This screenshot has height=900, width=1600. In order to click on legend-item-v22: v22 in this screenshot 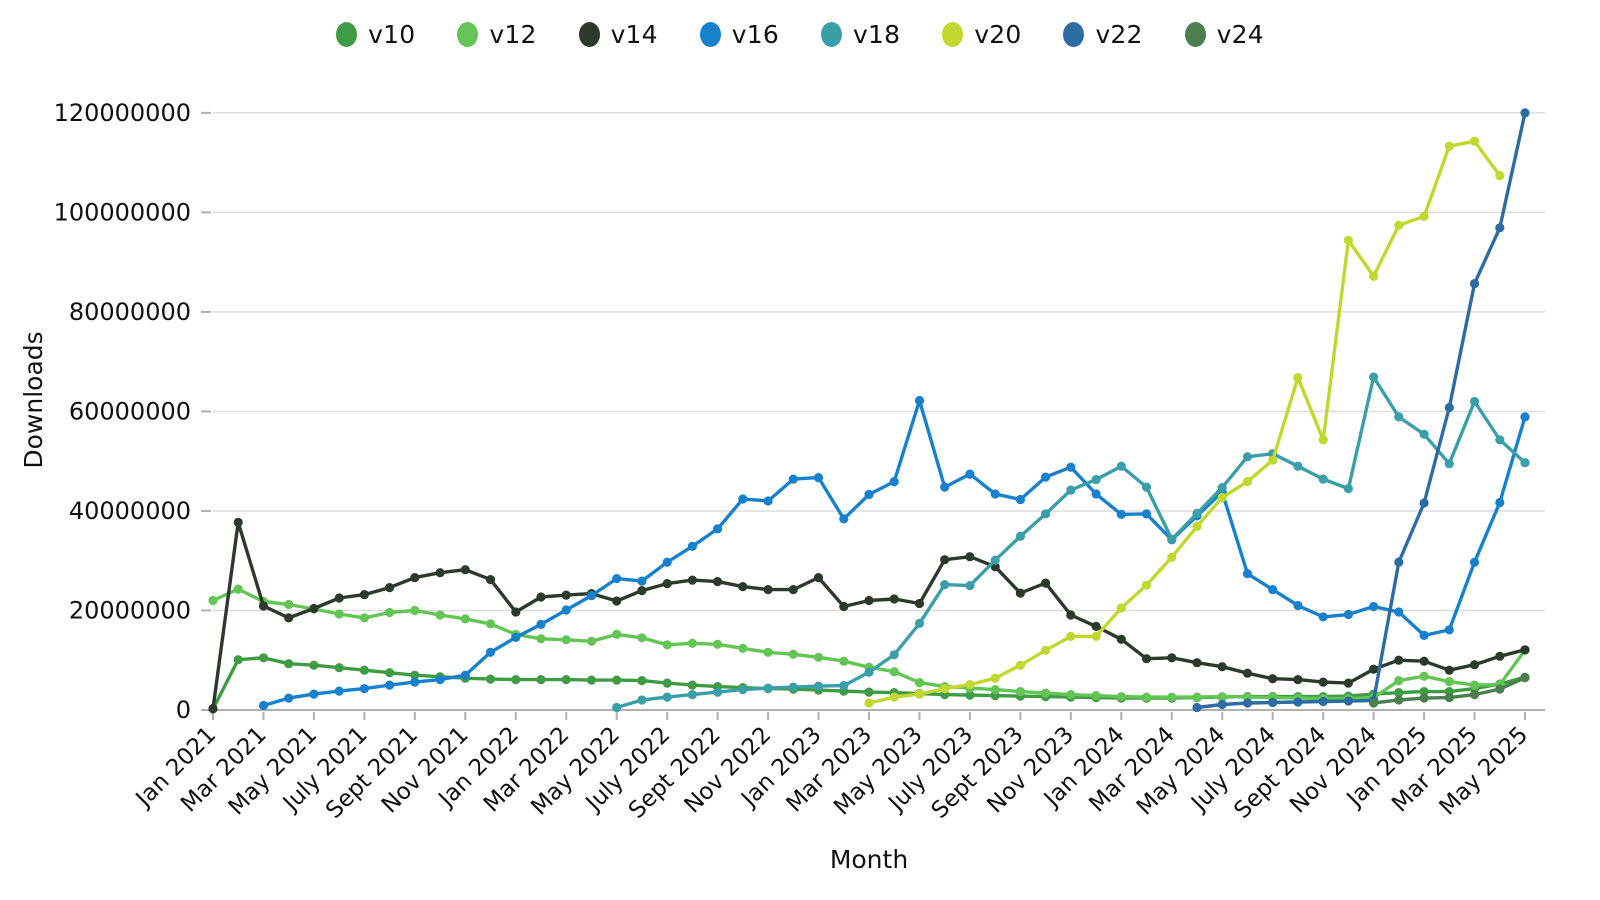, I will do `click(1102, 34)`.